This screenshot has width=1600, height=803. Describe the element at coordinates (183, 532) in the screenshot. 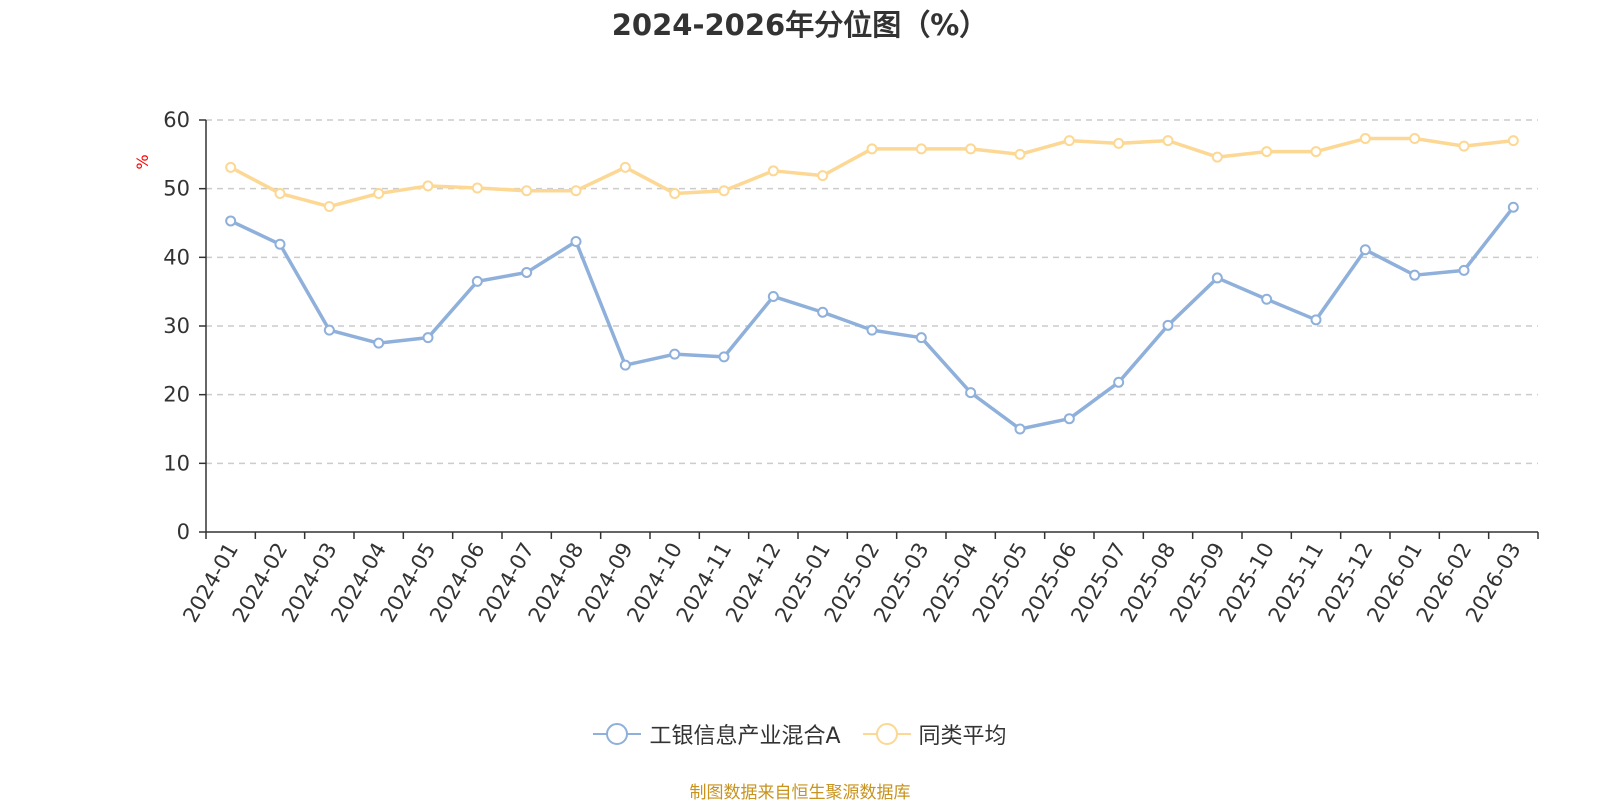

I see `y-tick-label: 0` at that location.